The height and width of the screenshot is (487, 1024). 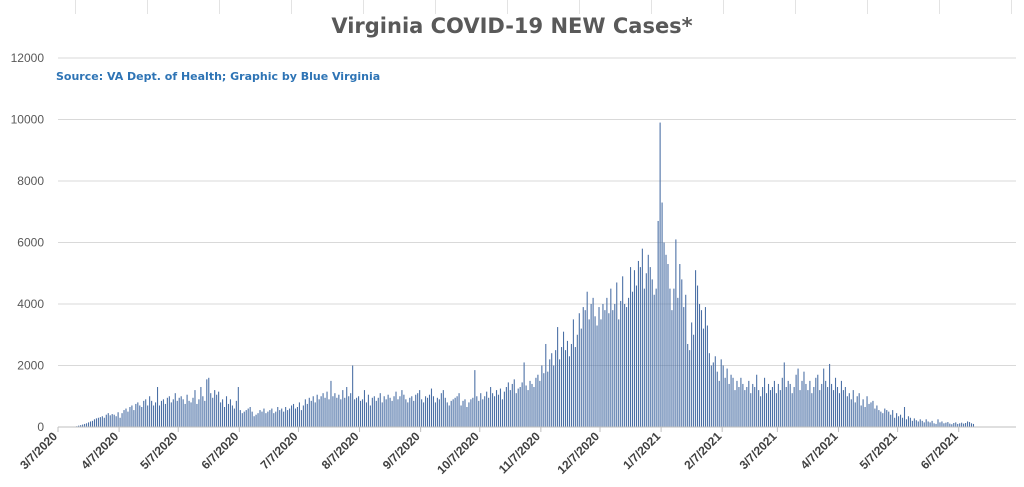 What do you see at coordinates (220, 450) in the screenshot?
I see `x-tick-label: 6/7/2020` at bounding box center [220, 450].